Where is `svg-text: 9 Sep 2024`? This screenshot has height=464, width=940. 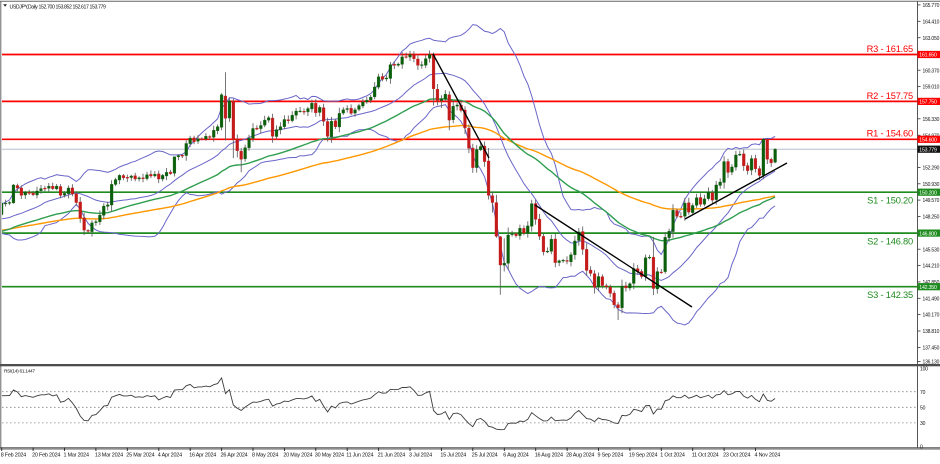
svg-text: 9 Sep 2024 is located at coordinates (611, 456).